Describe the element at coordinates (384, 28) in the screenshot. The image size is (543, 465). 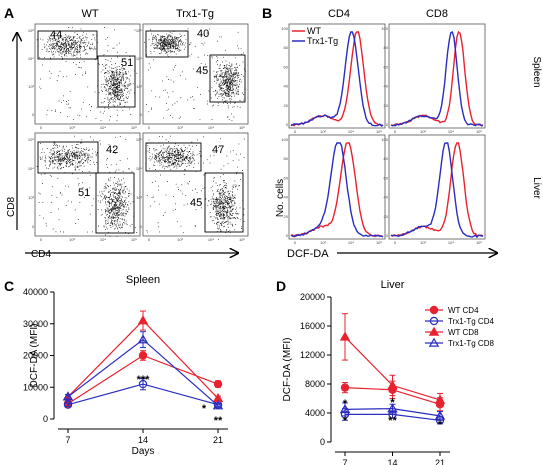
I see `y-tick-label: 100` at that location.